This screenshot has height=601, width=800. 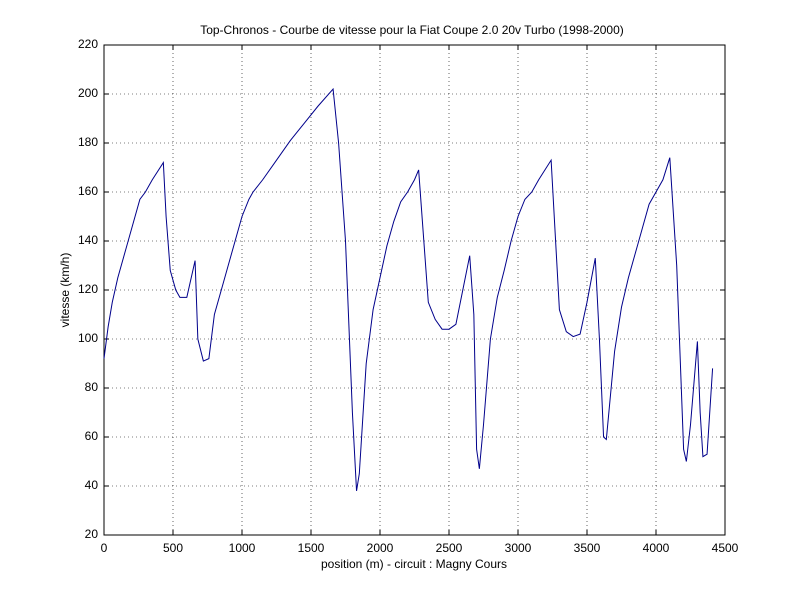 I want to click on x-tick-label: 1500, so click(x=311, y=548).